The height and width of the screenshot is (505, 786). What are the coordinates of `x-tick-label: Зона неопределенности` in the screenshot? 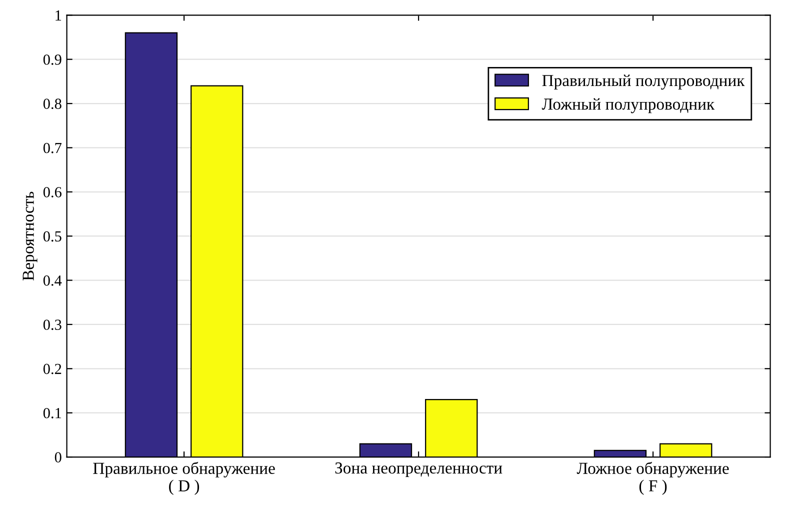 It's located at (418, 469).